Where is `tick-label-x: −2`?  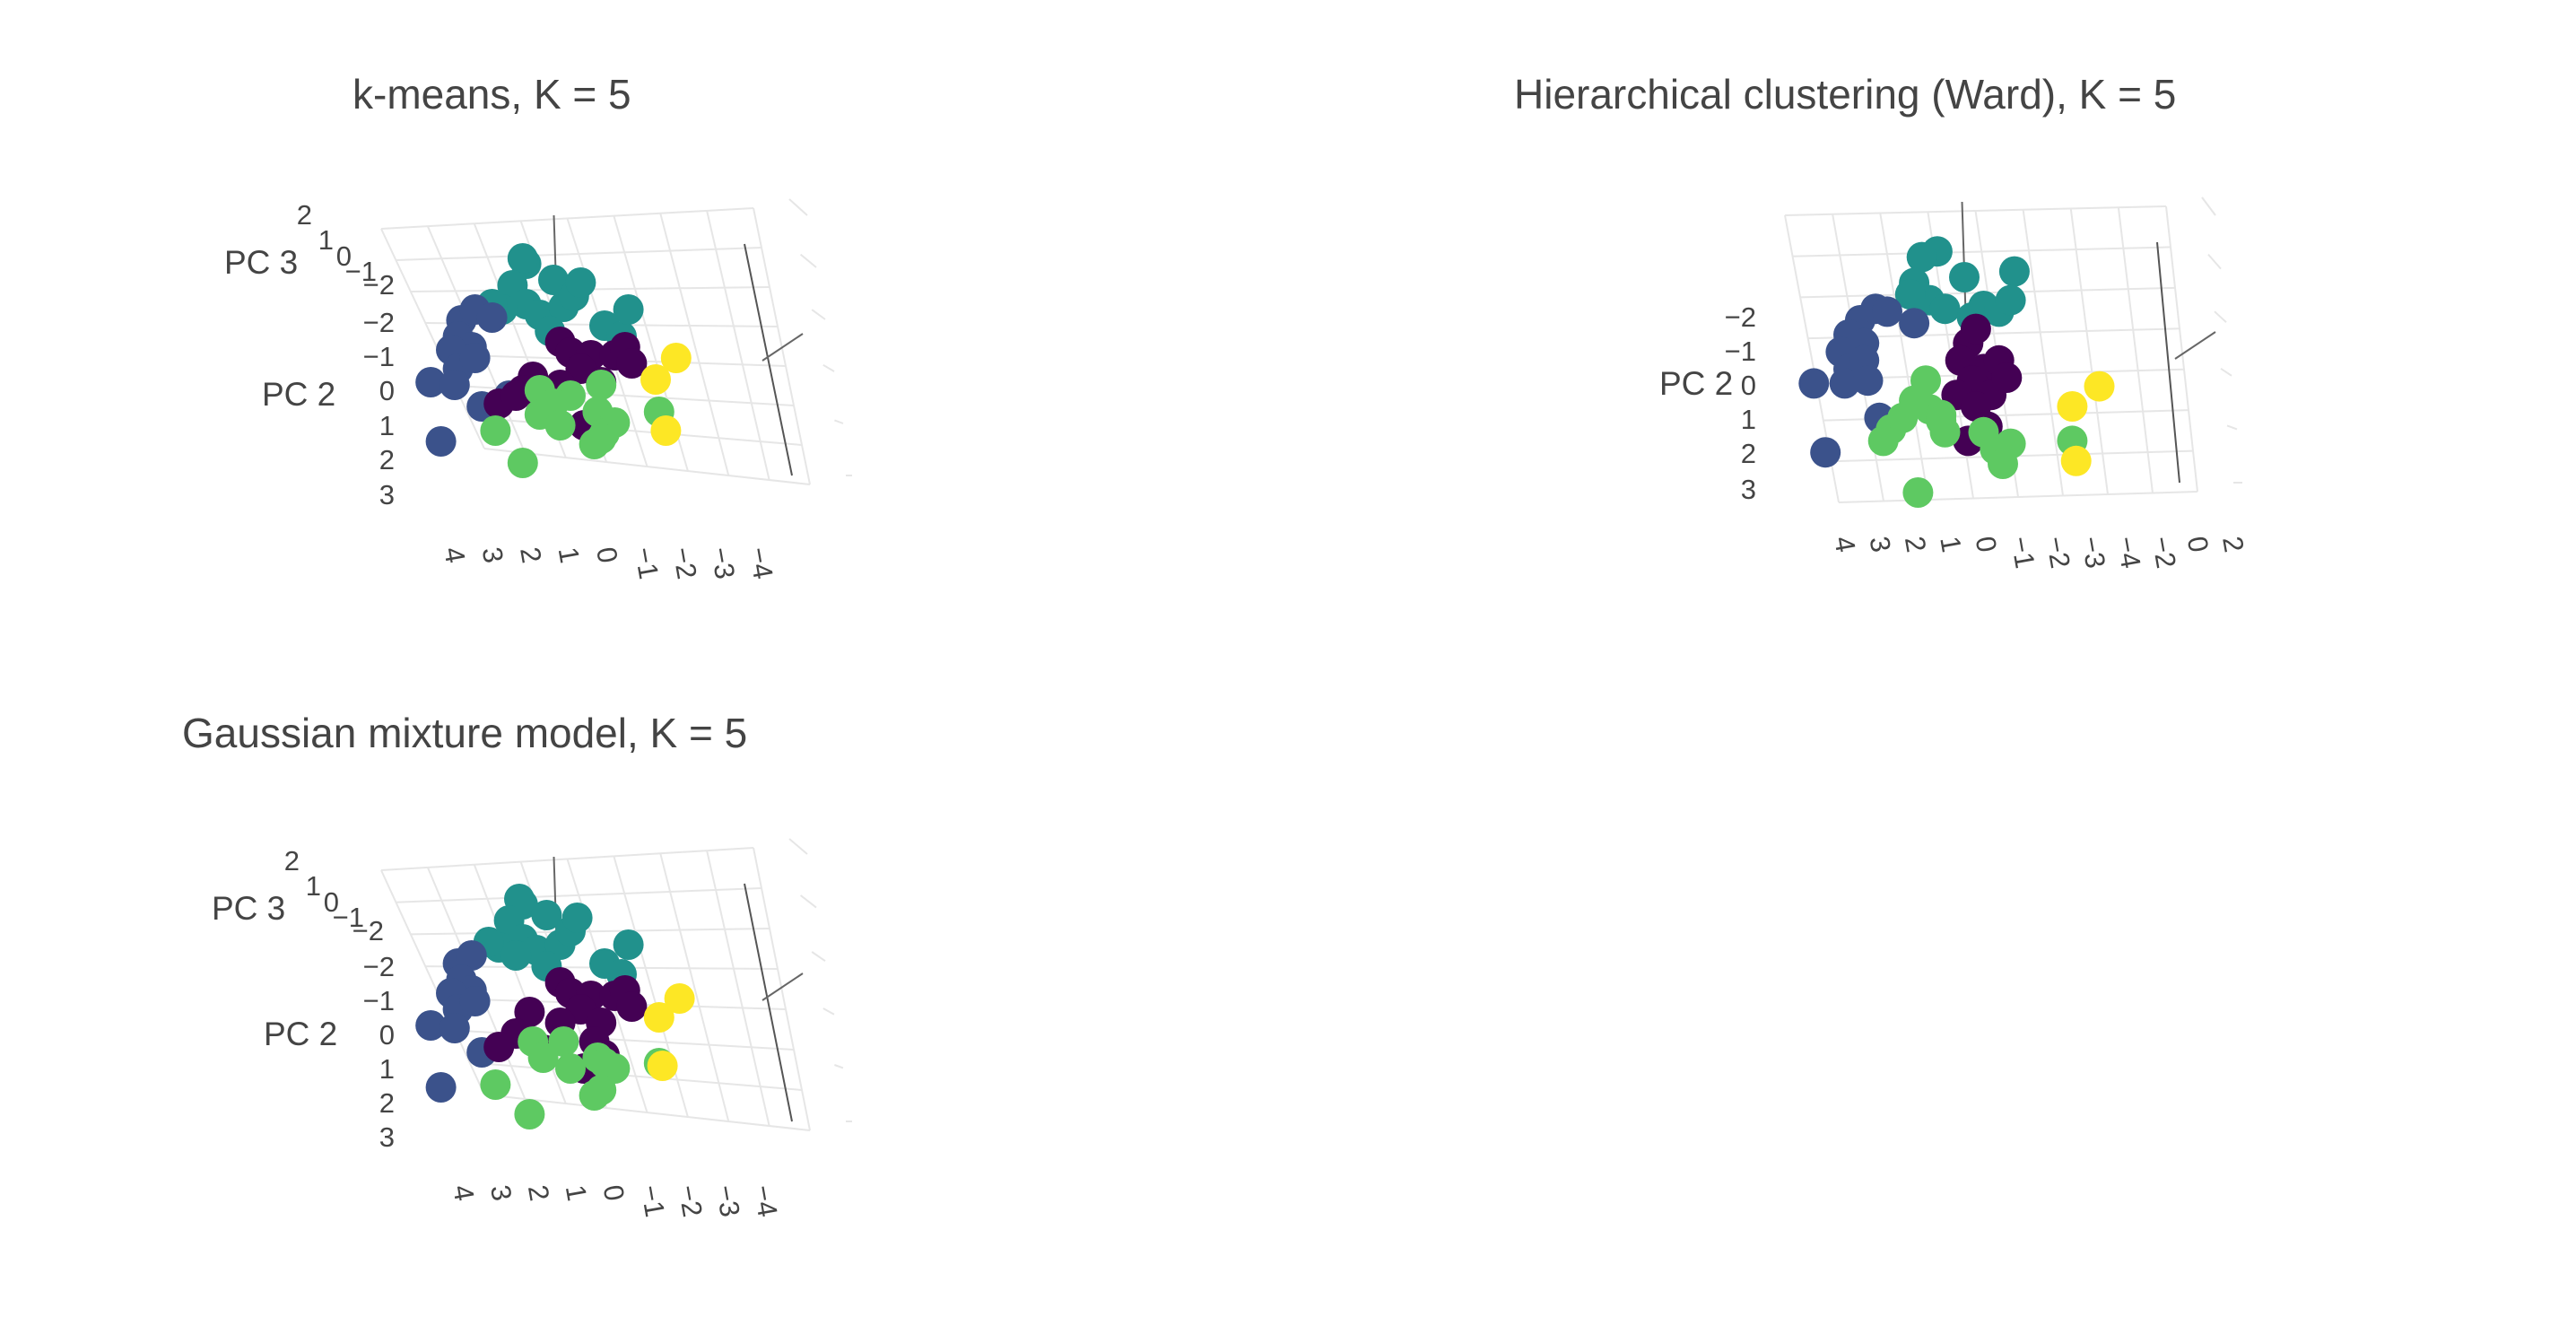
tick-label-x: −2 is located at coordinates (684, 563).